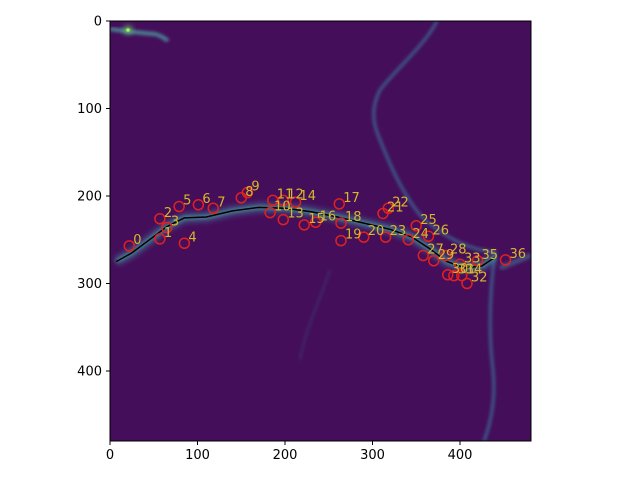 The width and height of the screenshot is (640, 480). Describe the element at coordinates (458, 250) in the screenshot. I see `point-label: 28` at that location.